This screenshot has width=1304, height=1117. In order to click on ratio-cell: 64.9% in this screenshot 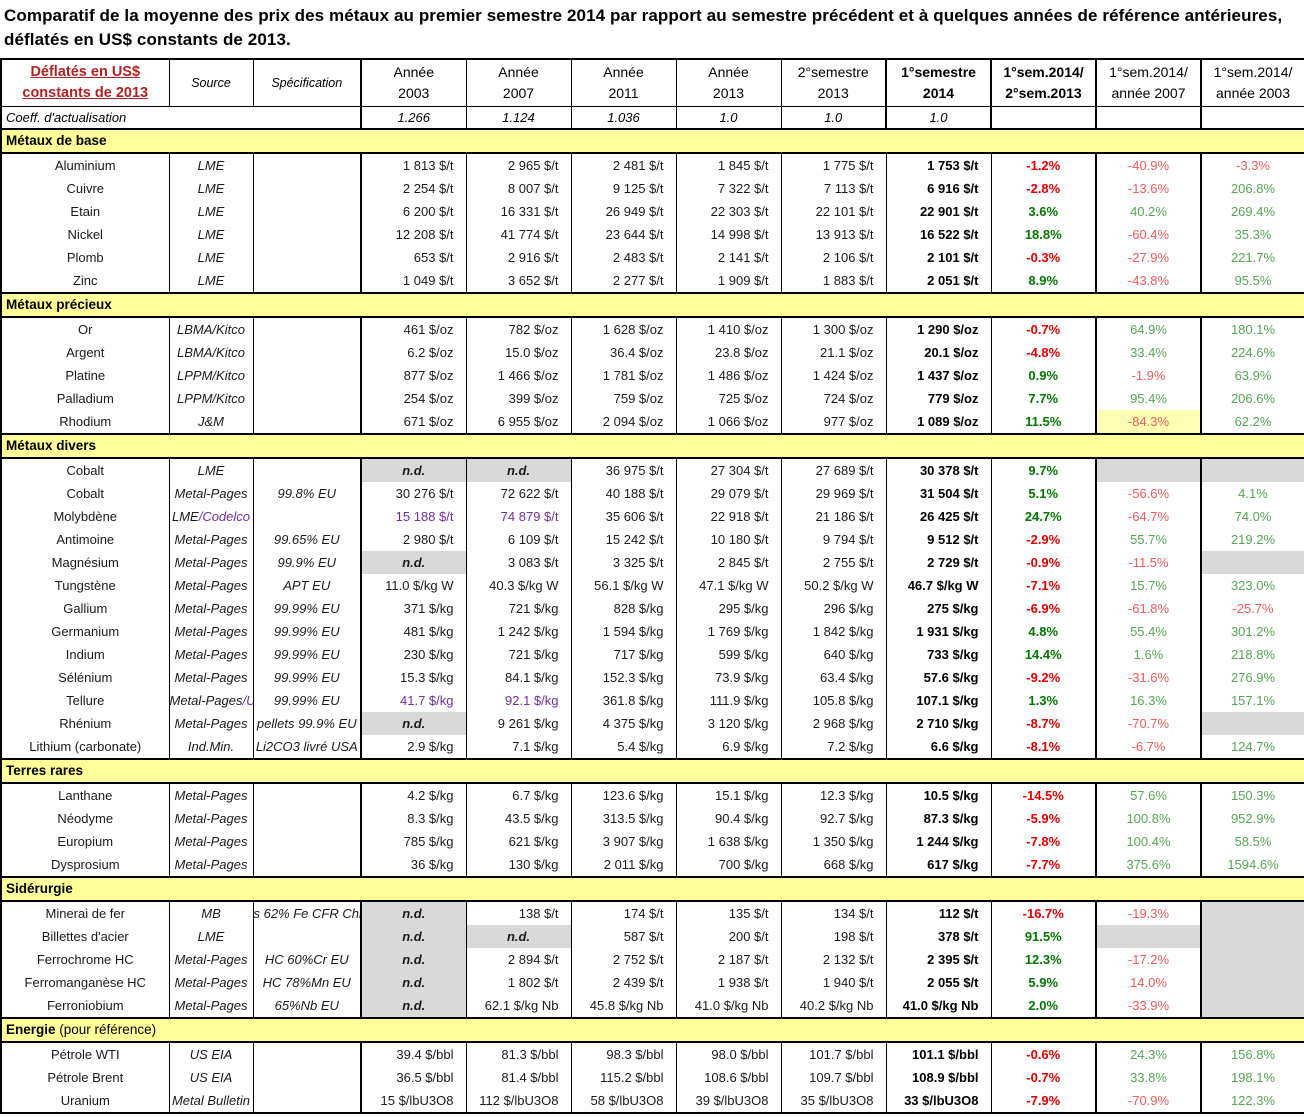, I will do `click(1149, 328)`.